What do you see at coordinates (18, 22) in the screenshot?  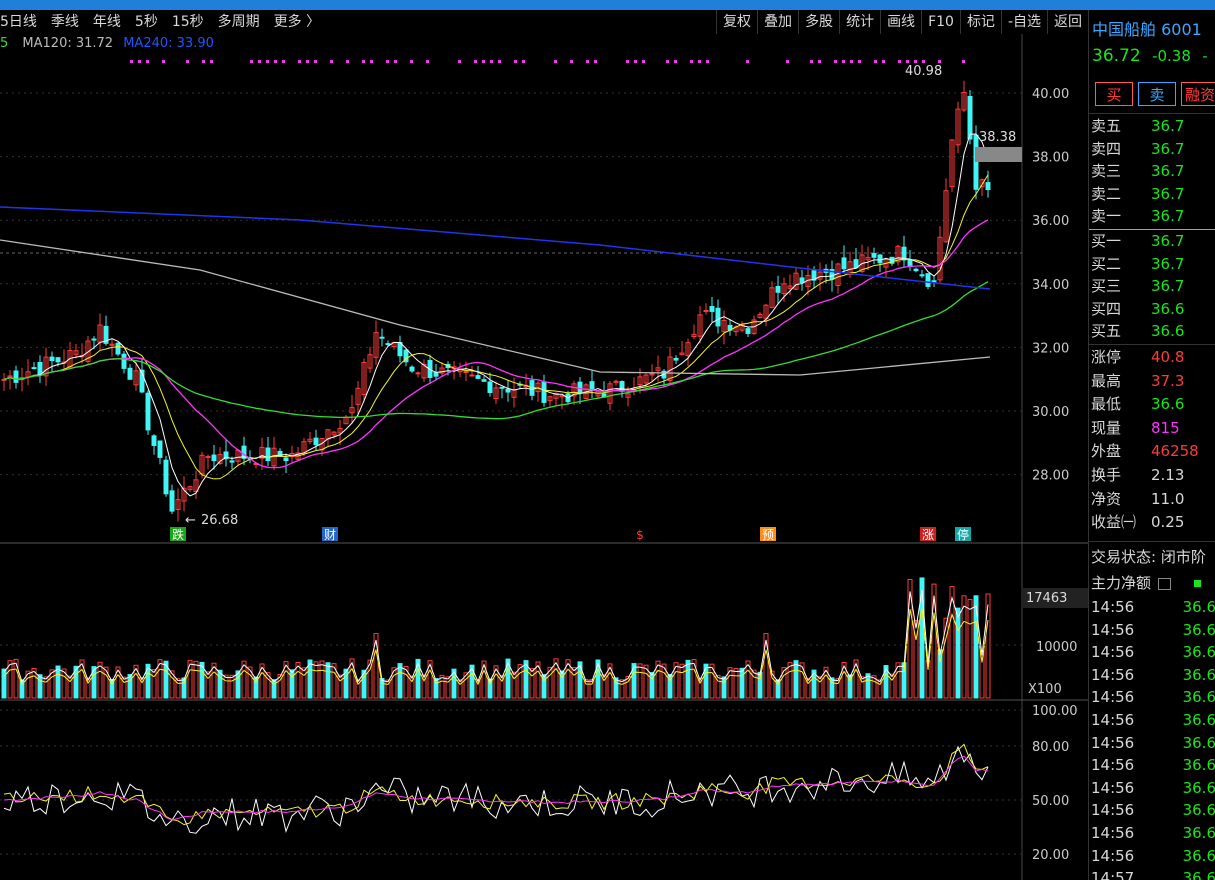 I see `period-tab: 5日线` at bounding box center [18, 22].